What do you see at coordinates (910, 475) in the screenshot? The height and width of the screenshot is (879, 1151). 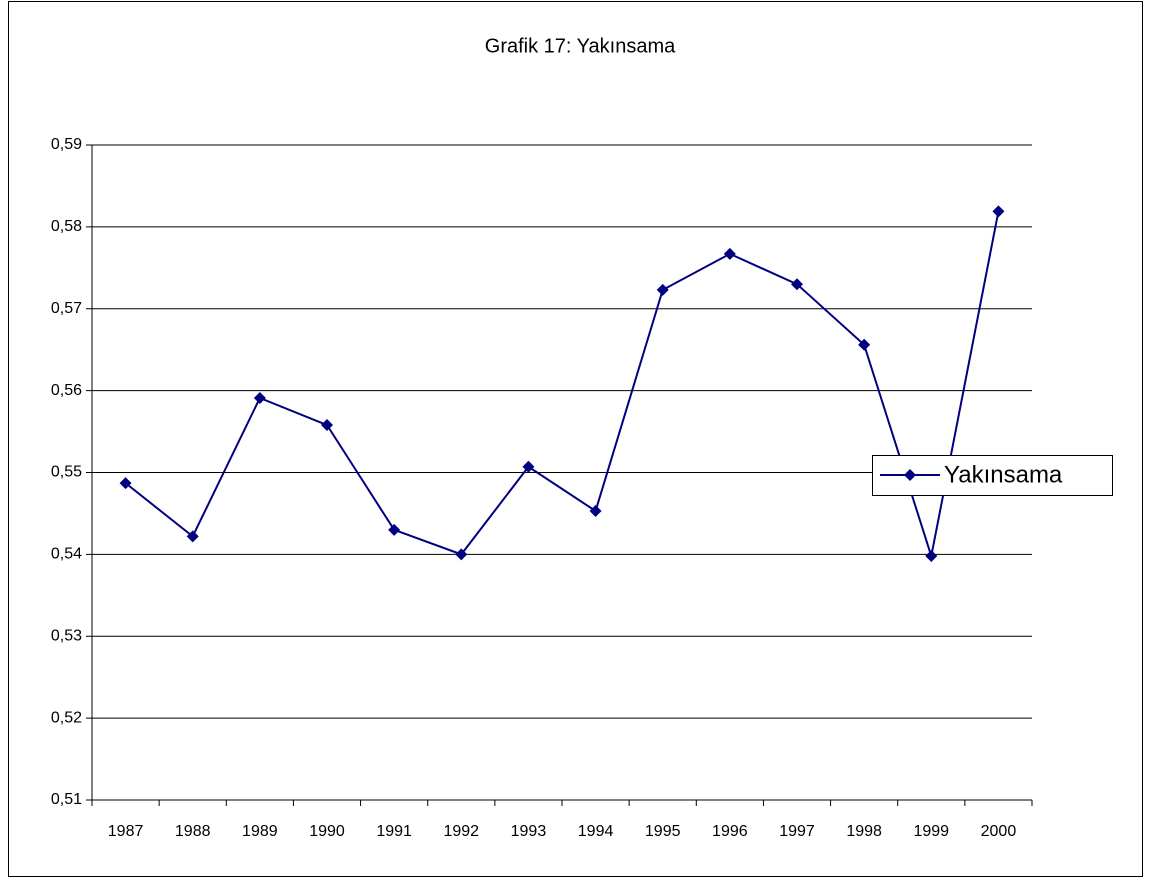 I see `legend-marker` at bounding box center [910, 475].